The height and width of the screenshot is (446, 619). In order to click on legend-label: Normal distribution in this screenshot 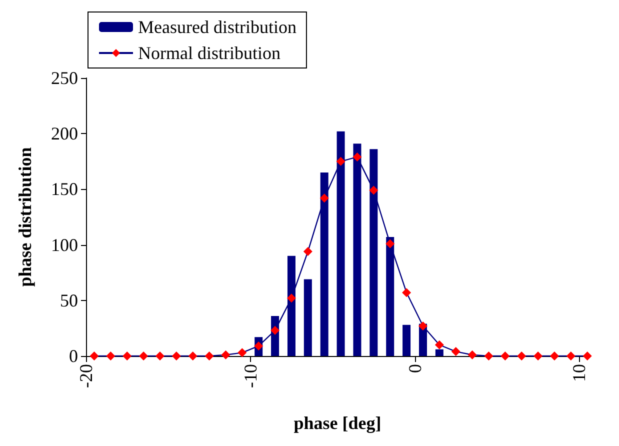, I will do `click(209, 53)`.